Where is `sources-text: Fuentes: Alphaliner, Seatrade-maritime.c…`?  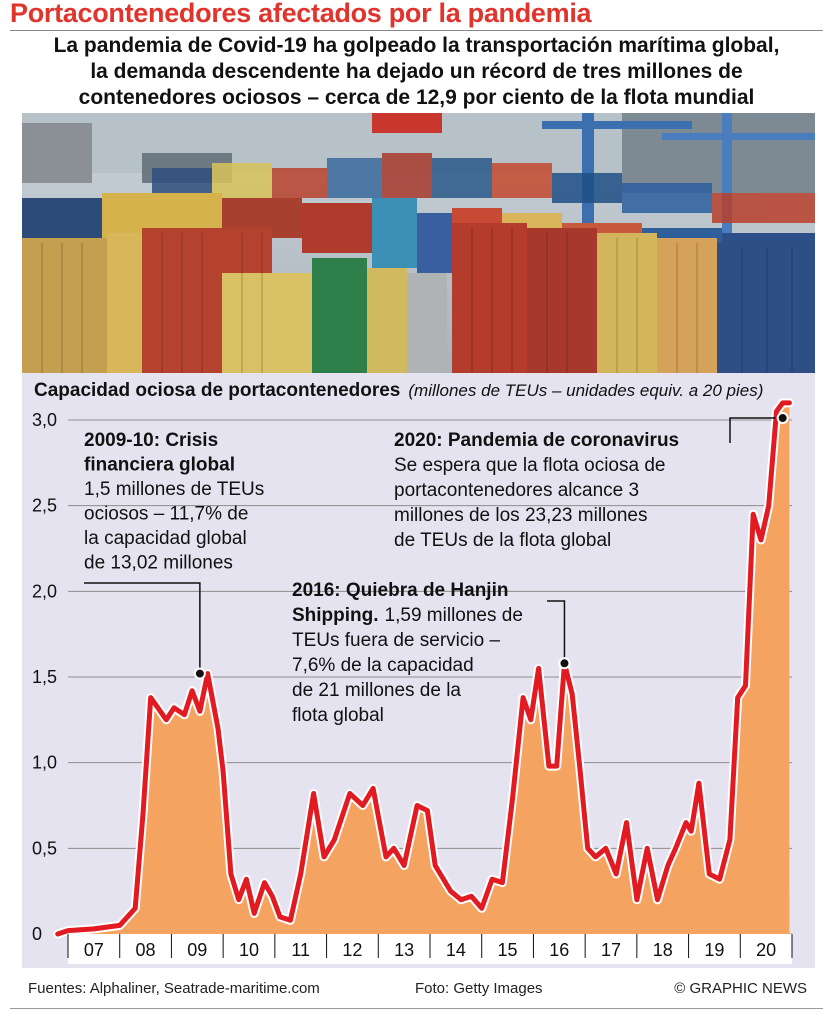 sources-text: Fuentes: Alphaliner, Seatrade-maritime.c… is located at coordinates (174, 988).